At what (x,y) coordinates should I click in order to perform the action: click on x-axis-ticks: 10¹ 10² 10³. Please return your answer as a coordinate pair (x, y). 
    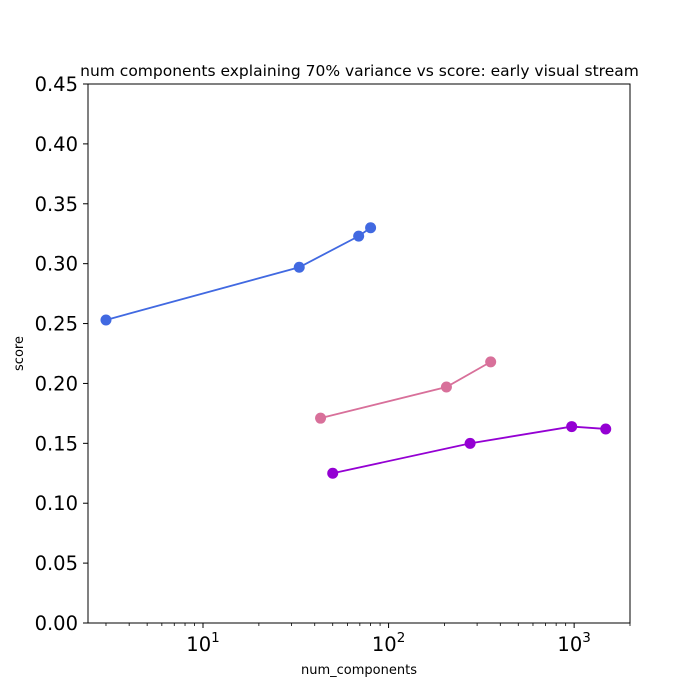
    Looking at the image, I should click on (368, 639).